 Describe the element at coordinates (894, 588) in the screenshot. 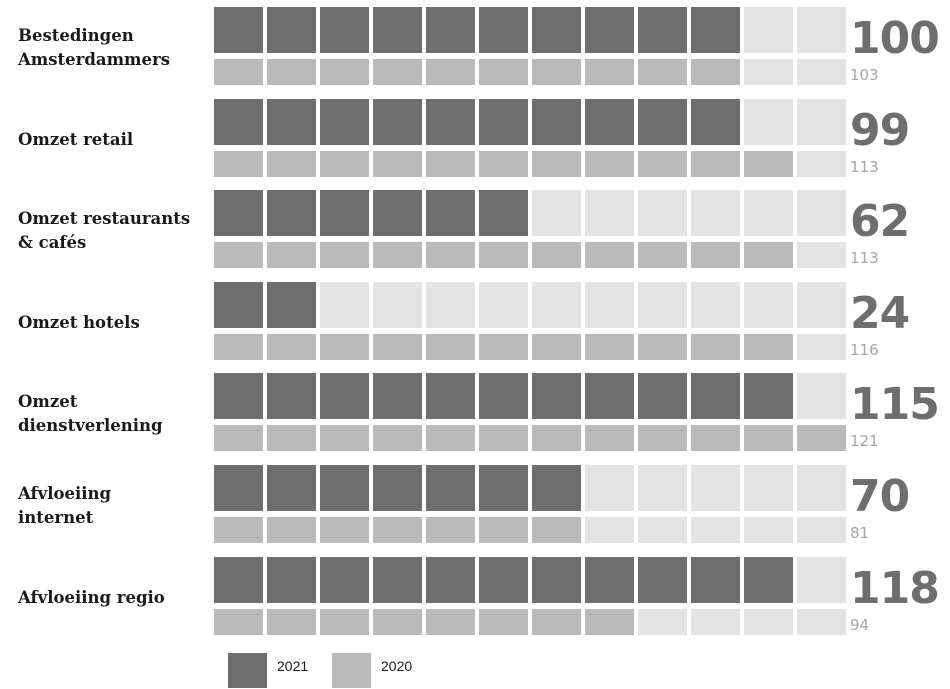

I see `value-2021: 118` at that location.